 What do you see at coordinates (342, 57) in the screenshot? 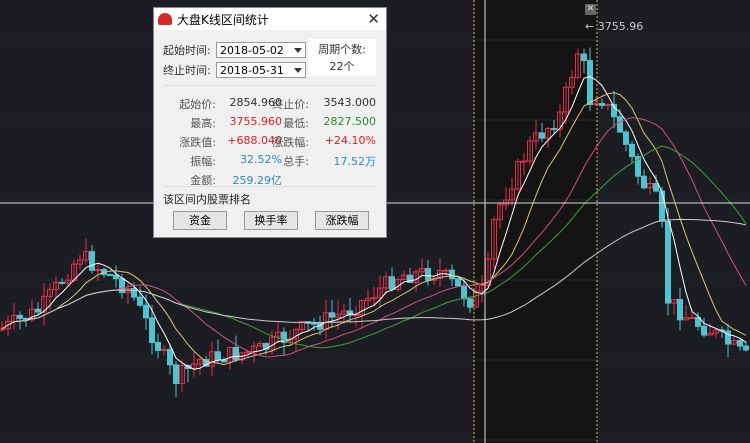
I see `period-count: 周期个数: 22个` at bounding box center [342, 57].